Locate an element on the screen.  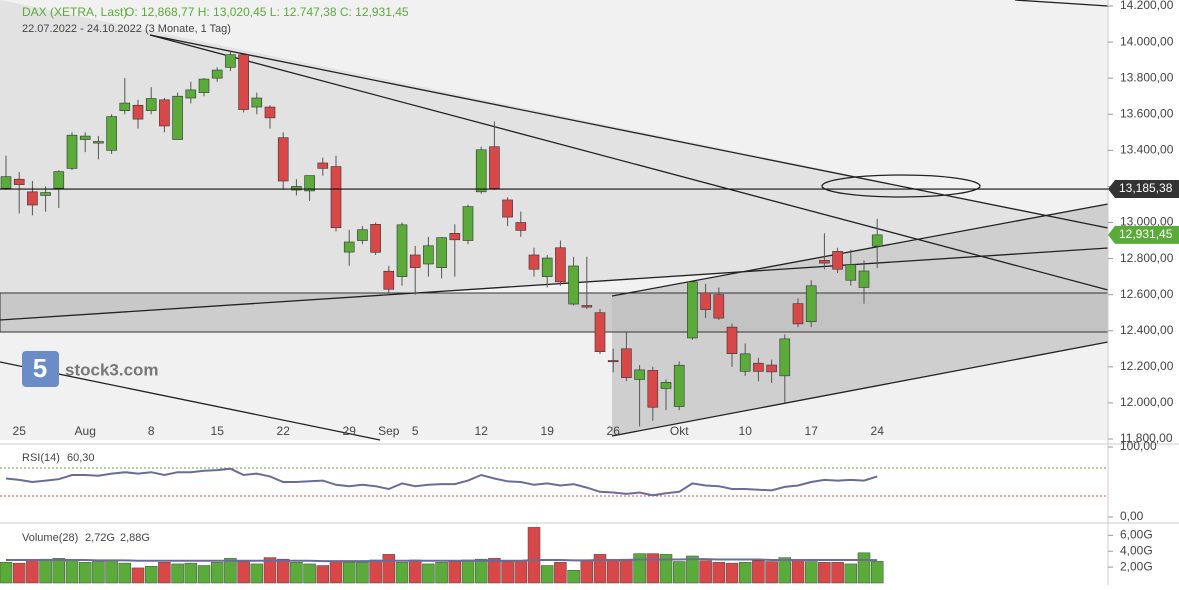
y-tick-label: 14.000,00 is located at coordinates (1147, 41).